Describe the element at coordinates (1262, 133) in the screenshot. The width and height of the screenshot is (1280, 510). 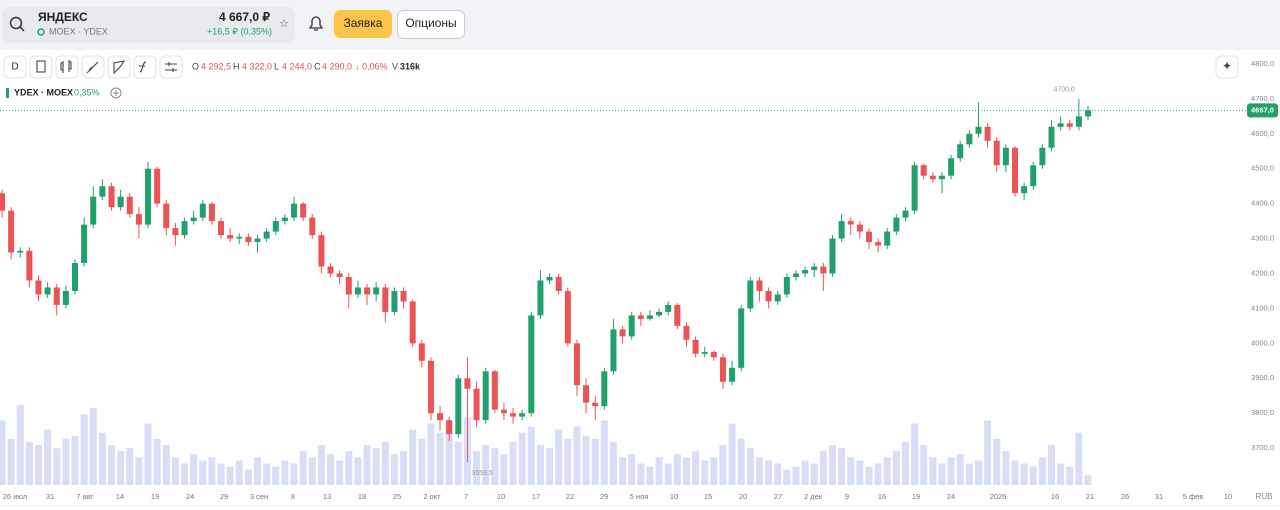
I see `y-tick-label: 4600,0` at that location.